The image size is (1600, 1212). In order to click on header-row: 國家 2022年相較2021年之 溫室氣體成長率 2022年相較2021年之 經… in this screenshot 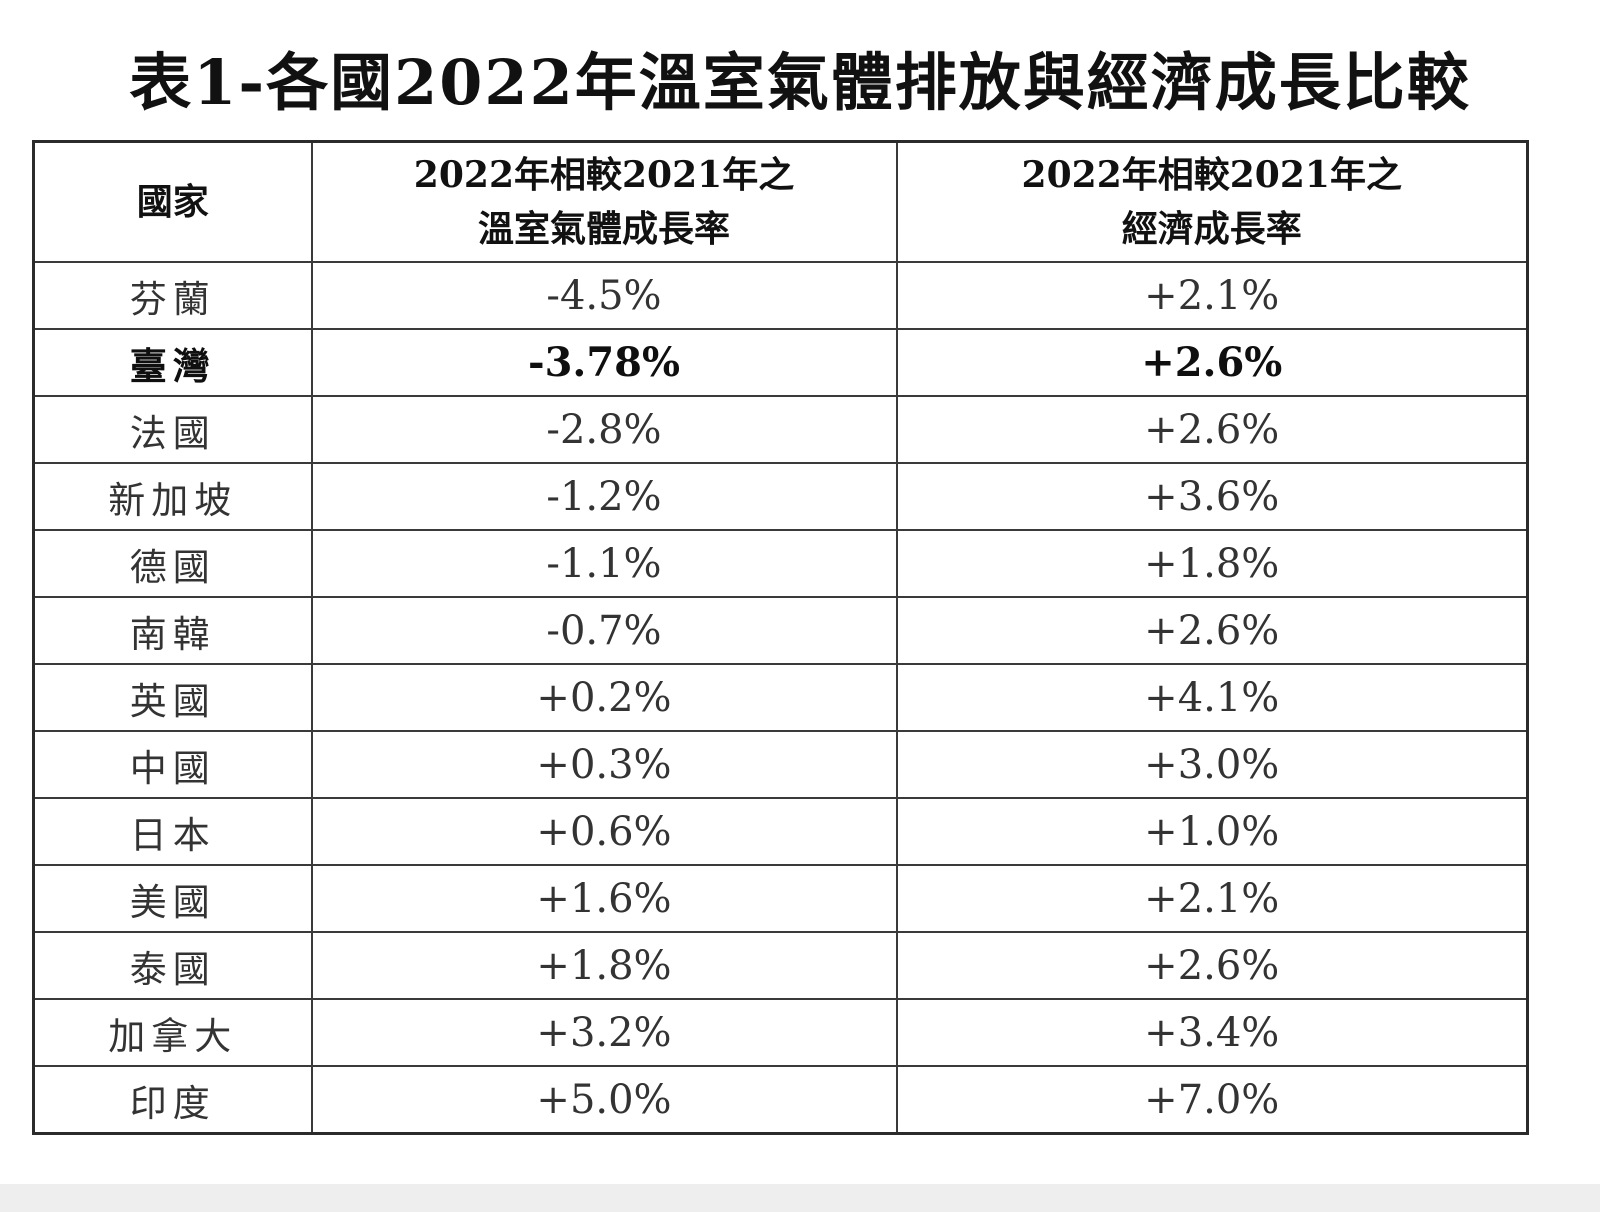, I will do `click(780, 201)`.